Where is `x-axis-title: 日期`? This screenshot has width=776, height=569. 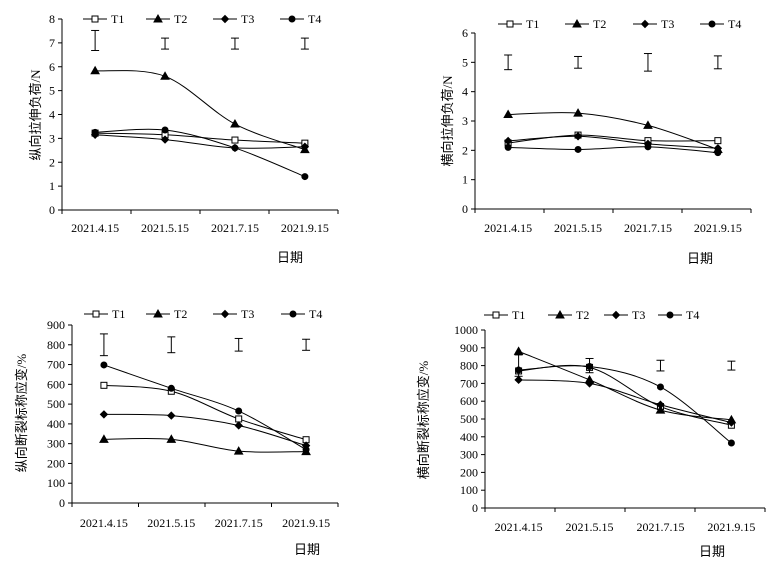
x-axis-title: 日期 is located at coordinates (290, 257).